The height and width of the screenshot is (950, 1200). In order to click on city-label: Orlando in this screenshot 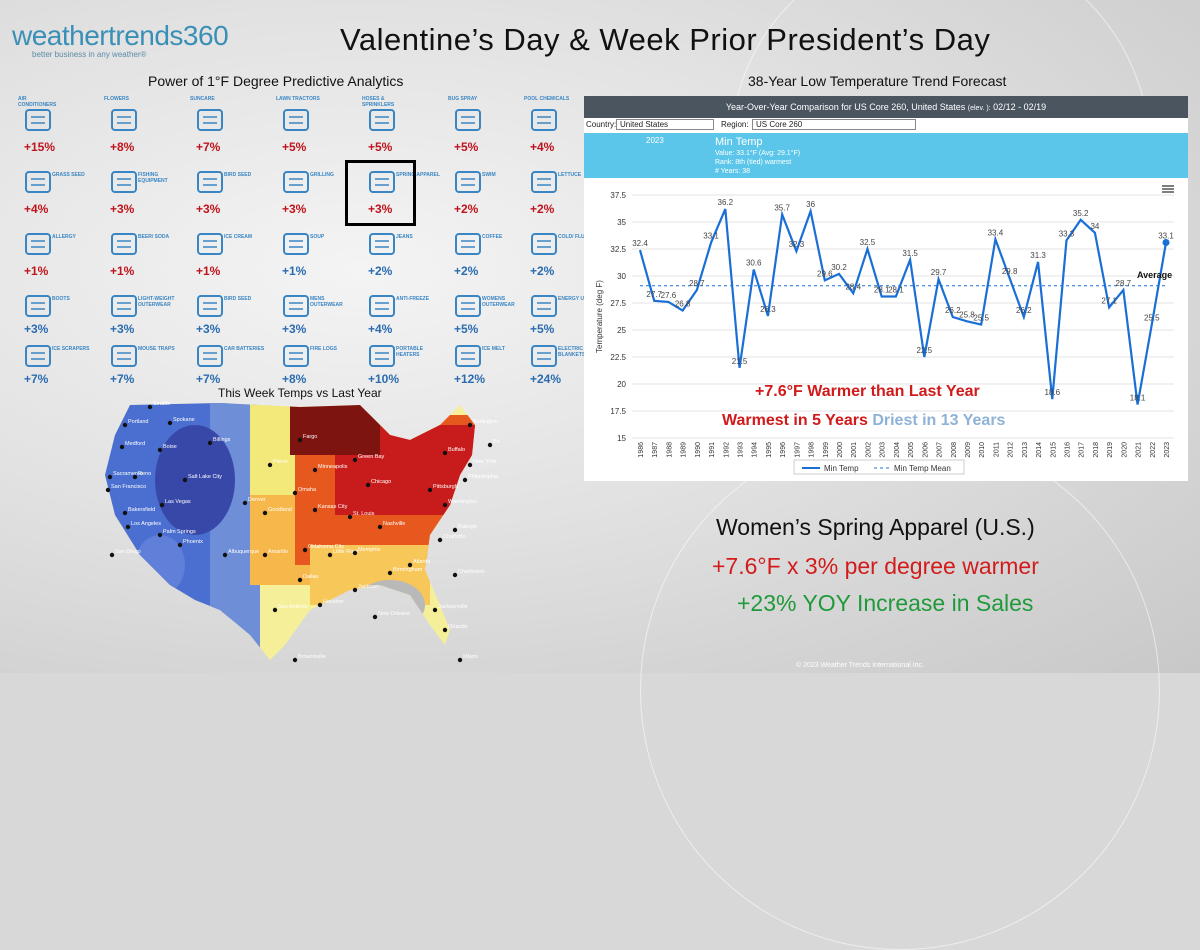, I will do `click(458, 627)`.